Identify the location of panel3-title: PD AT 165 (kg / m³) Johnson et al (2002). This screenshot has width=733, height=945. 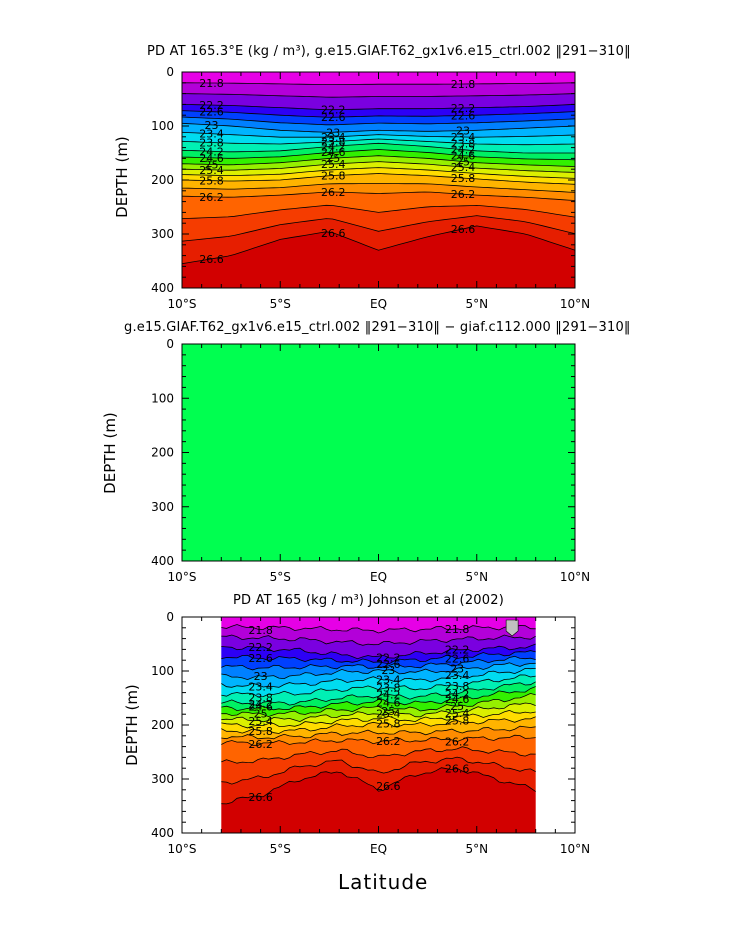
(368, 600).